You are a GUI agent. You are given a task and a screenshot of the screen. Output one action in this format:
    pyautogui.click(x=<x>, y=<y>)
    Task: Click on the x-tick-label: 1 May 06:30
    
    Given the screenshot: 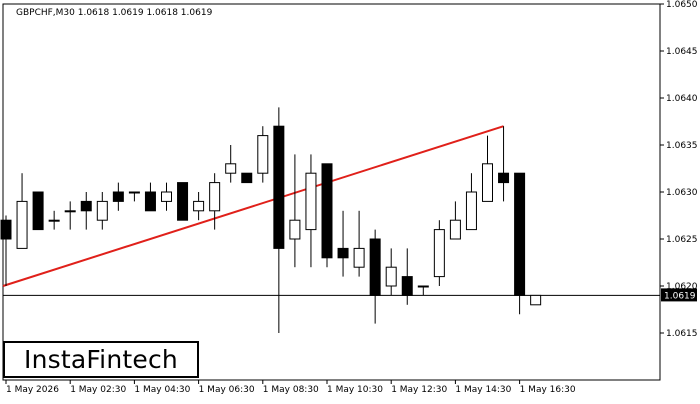 What is the action you would take?
    pyautogui.click(x=227, y=390)
    